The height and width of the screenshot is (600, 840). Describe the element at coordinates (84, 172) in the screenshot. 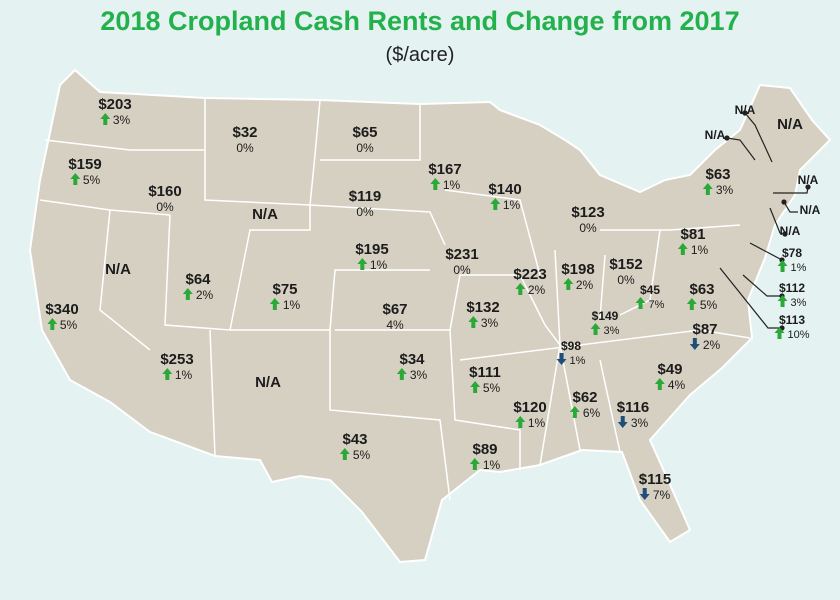

I see `state-label: $159 5%` at that location.